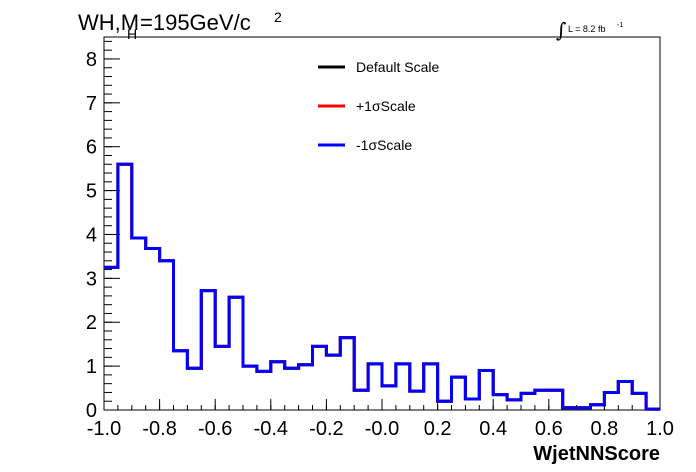 The height and width of the screenshot is (472, 696). I want to click on luminosity-label: ∫ L = 8.2 fb -1, so click(589, 30).